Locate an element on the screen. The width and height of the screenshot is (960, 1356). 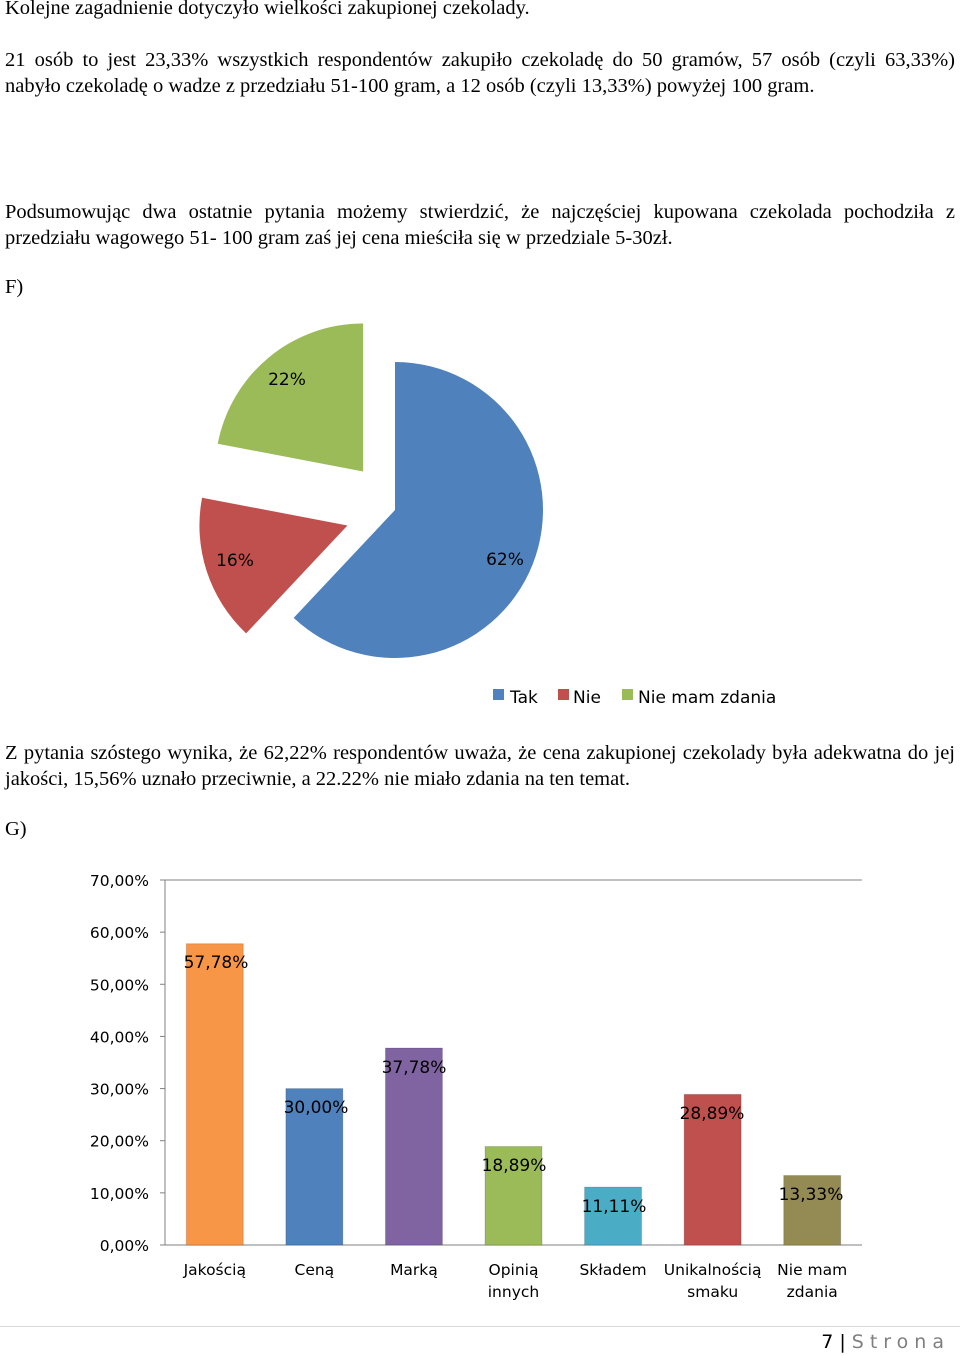
pie-label-tak: 62% is located at coordinates (505, 560).